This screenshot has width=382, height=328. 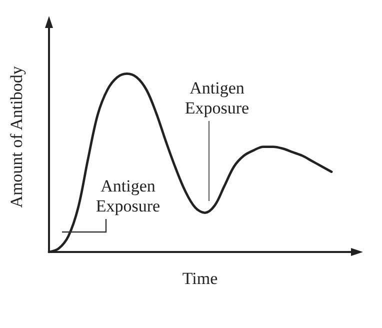 What do you see at coordinates (200, 278) in the screenshot?
I see `x-axis-title: Time` at bounding box center [200, 278].